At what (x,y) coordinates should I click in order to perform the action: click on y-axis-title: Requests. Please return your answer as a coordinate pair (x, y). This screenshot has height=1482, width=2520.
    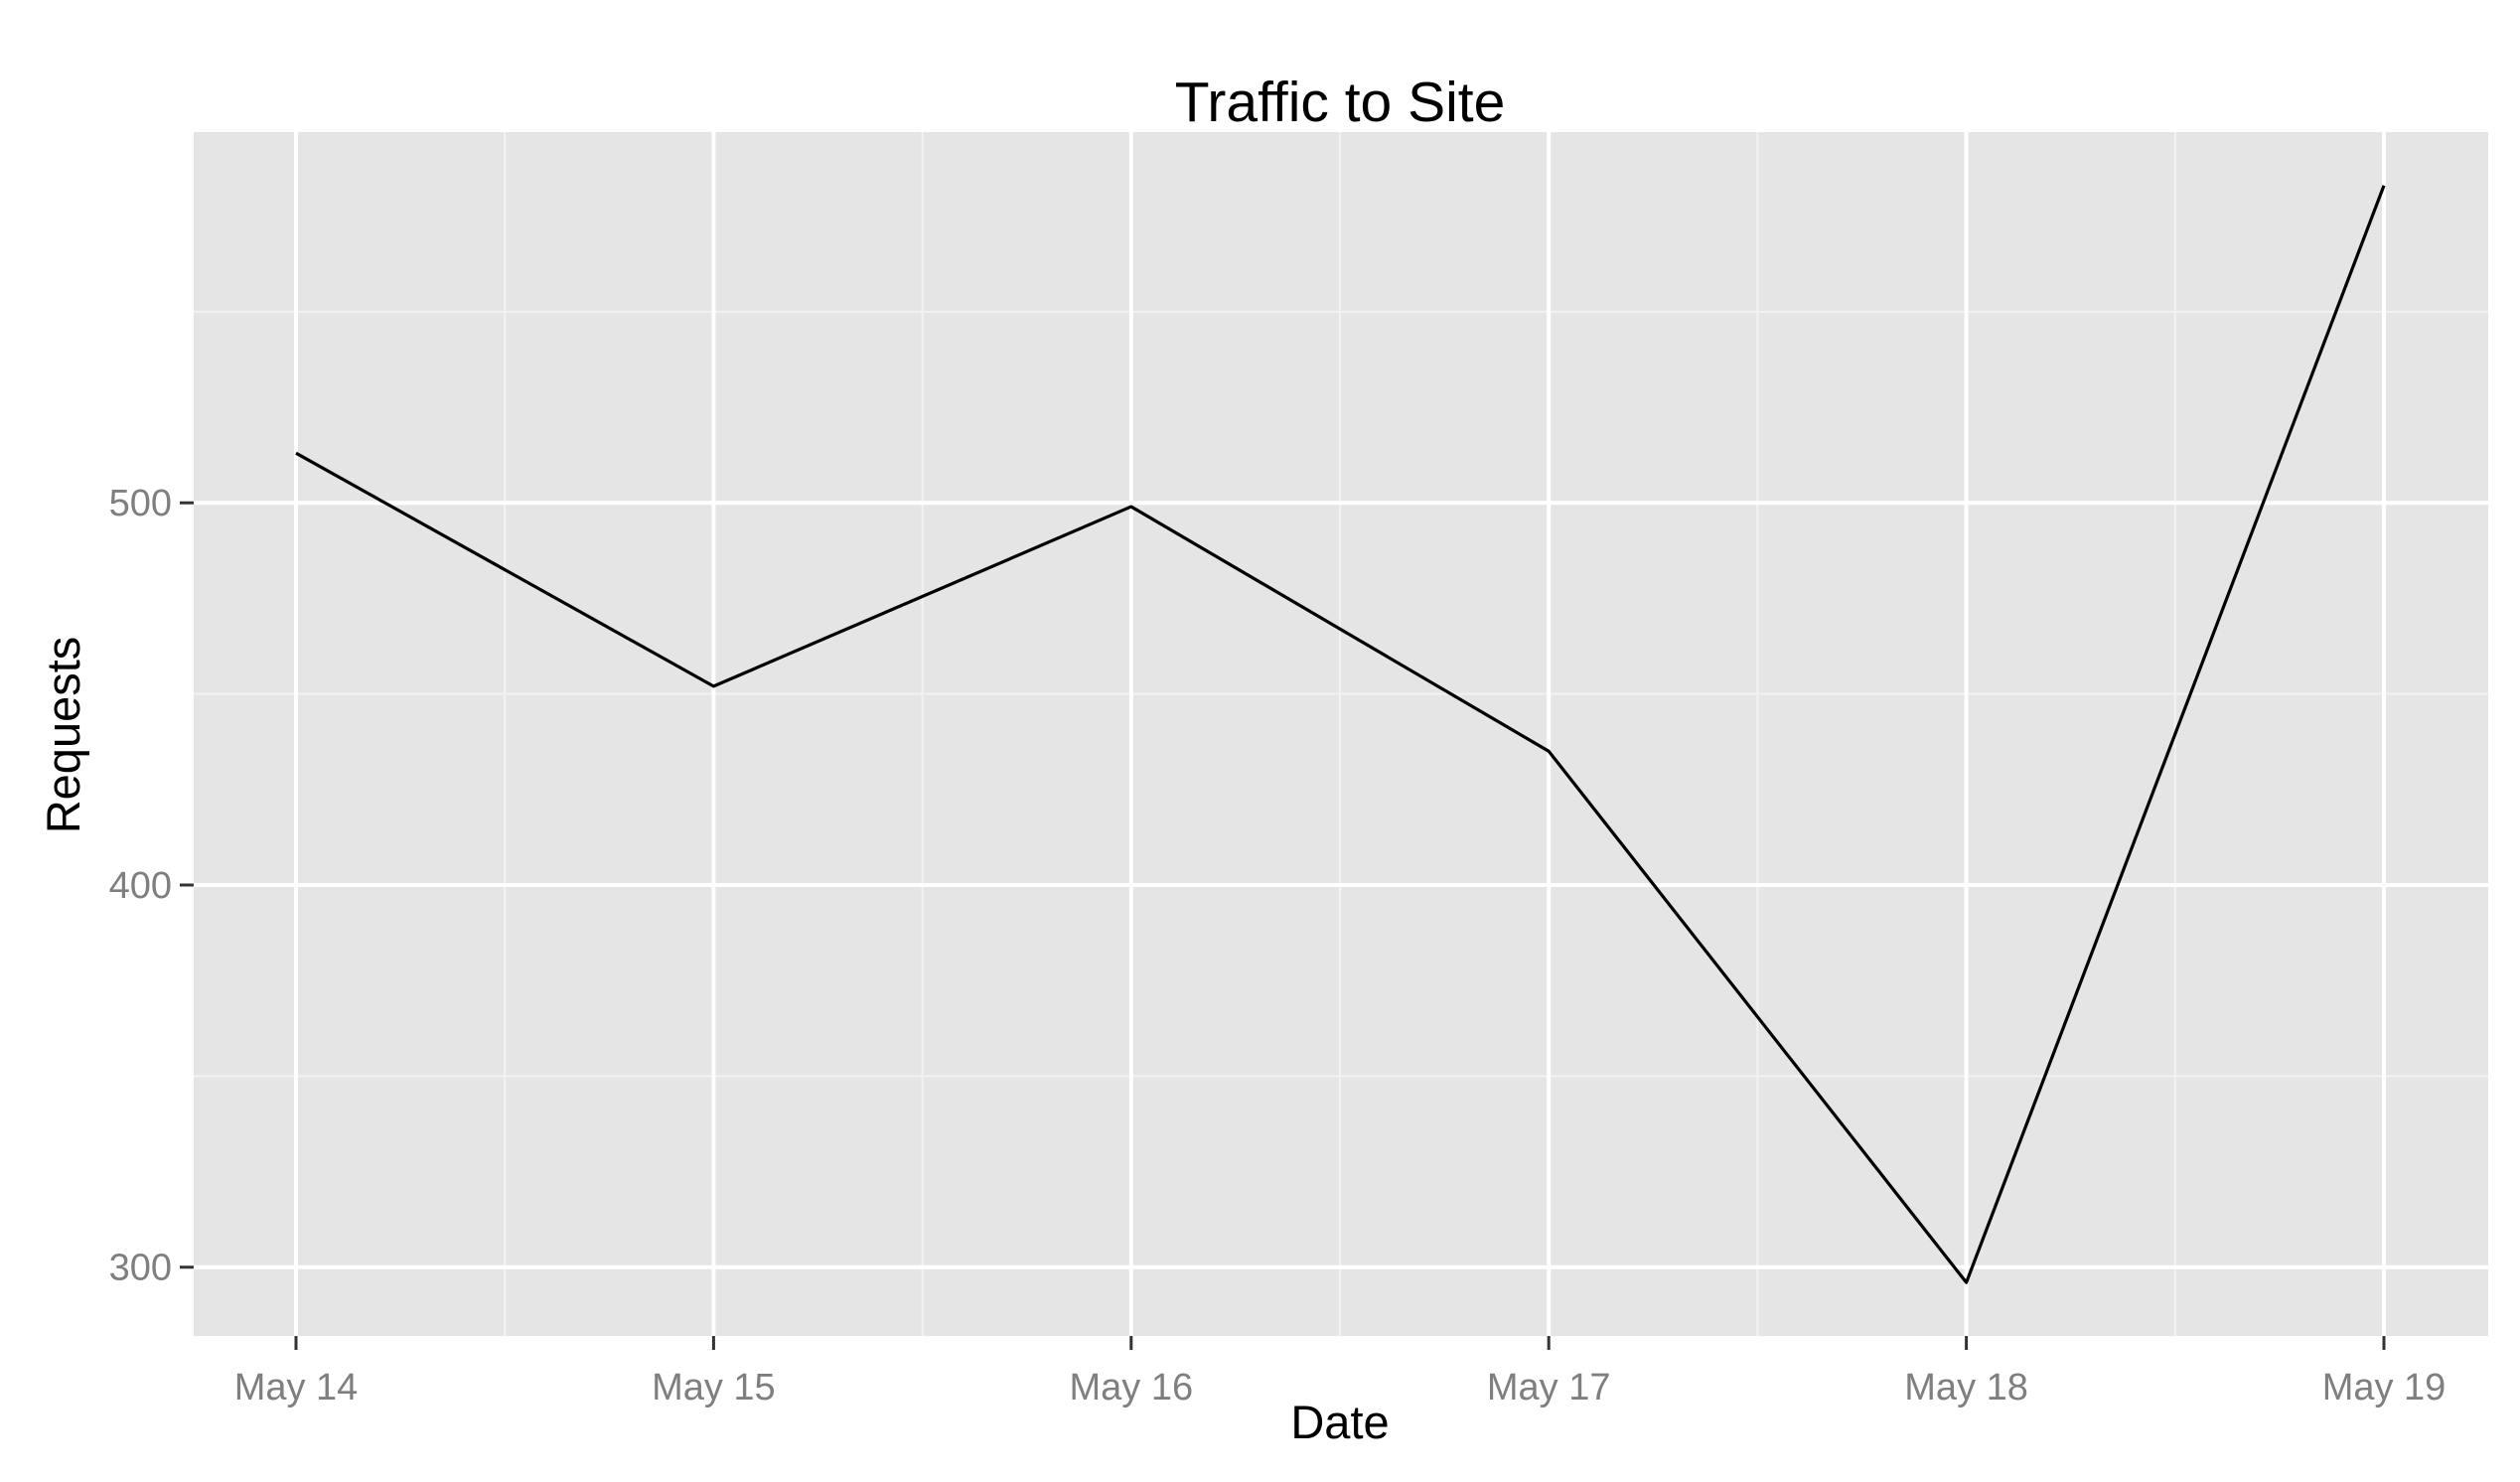
    Looking at the image, I should click on (63, 735).